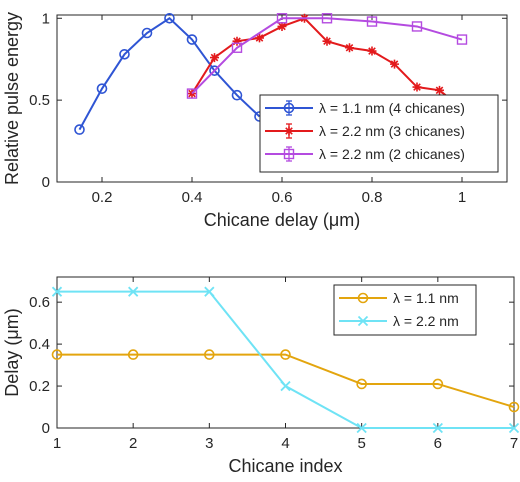 The height and width of the screenshot is (482, 520). Describe the element at coordinates (285, 466) in the screenshot. I see `x-axis-label: Chicane index` at that location.